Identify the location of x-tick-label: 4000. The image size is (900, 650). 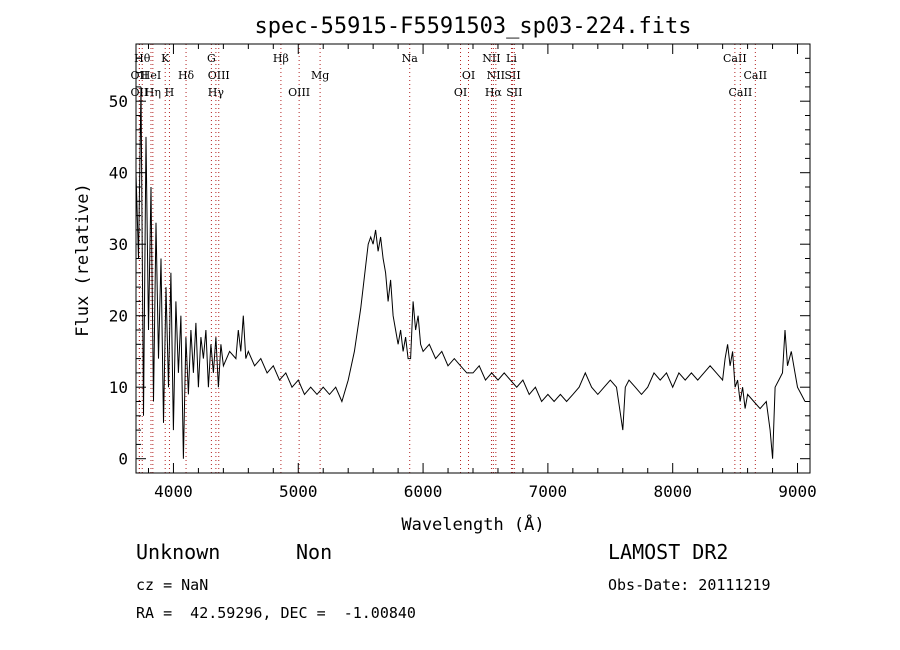
(173, 491).